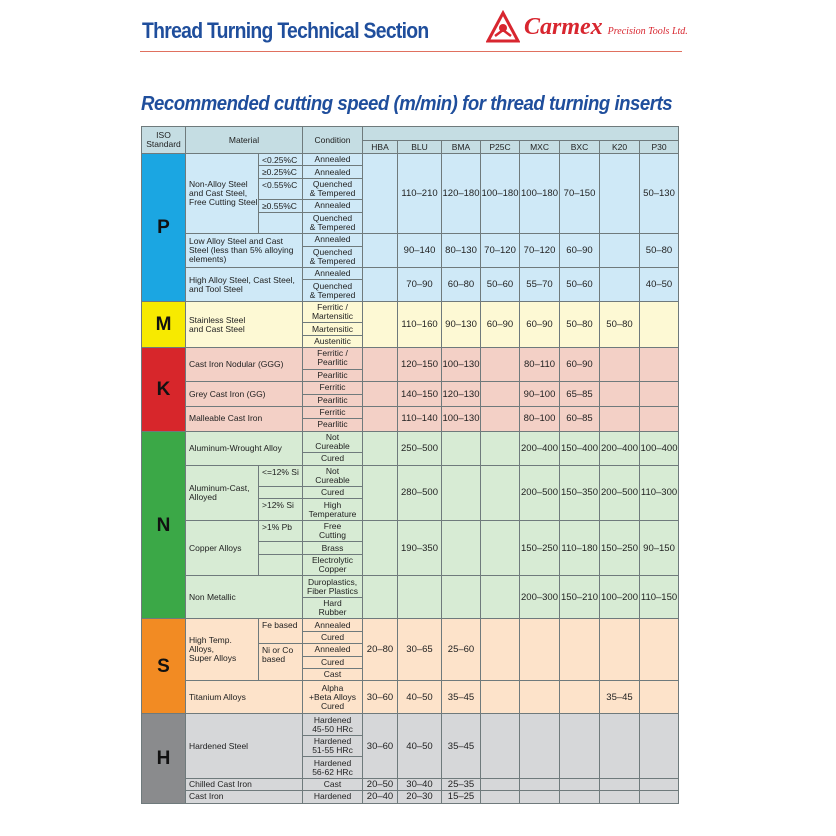 The width and height of the screenshot is (836, 836). What do you see at coordinates (333, 697) in the screenshot?
I see `condition-cell: Alpha +Beta Alloys Cured` at bounding box center [333, 697].